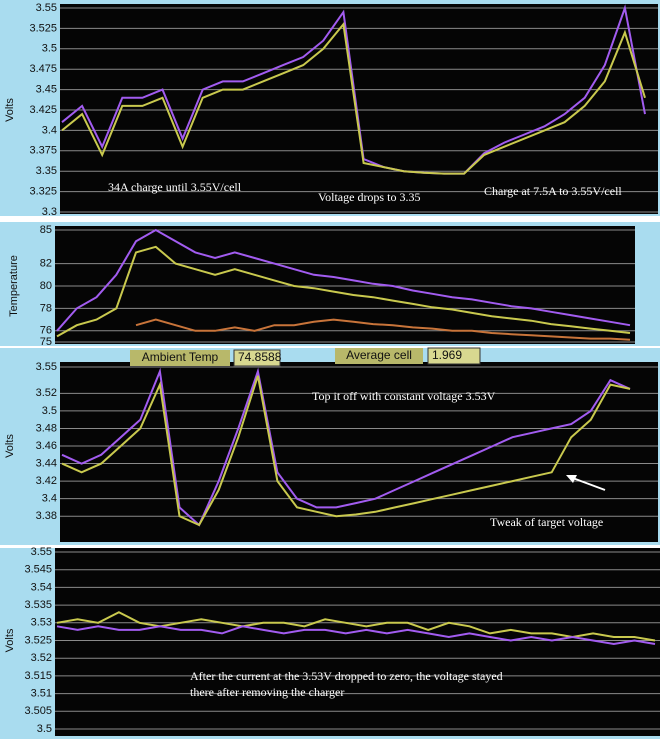 The width and height of the screenshot is (660, 739). Describe the element at coordinates (267, 692) in the screenshot. I see `annotation: there after removing the charger` at that location.